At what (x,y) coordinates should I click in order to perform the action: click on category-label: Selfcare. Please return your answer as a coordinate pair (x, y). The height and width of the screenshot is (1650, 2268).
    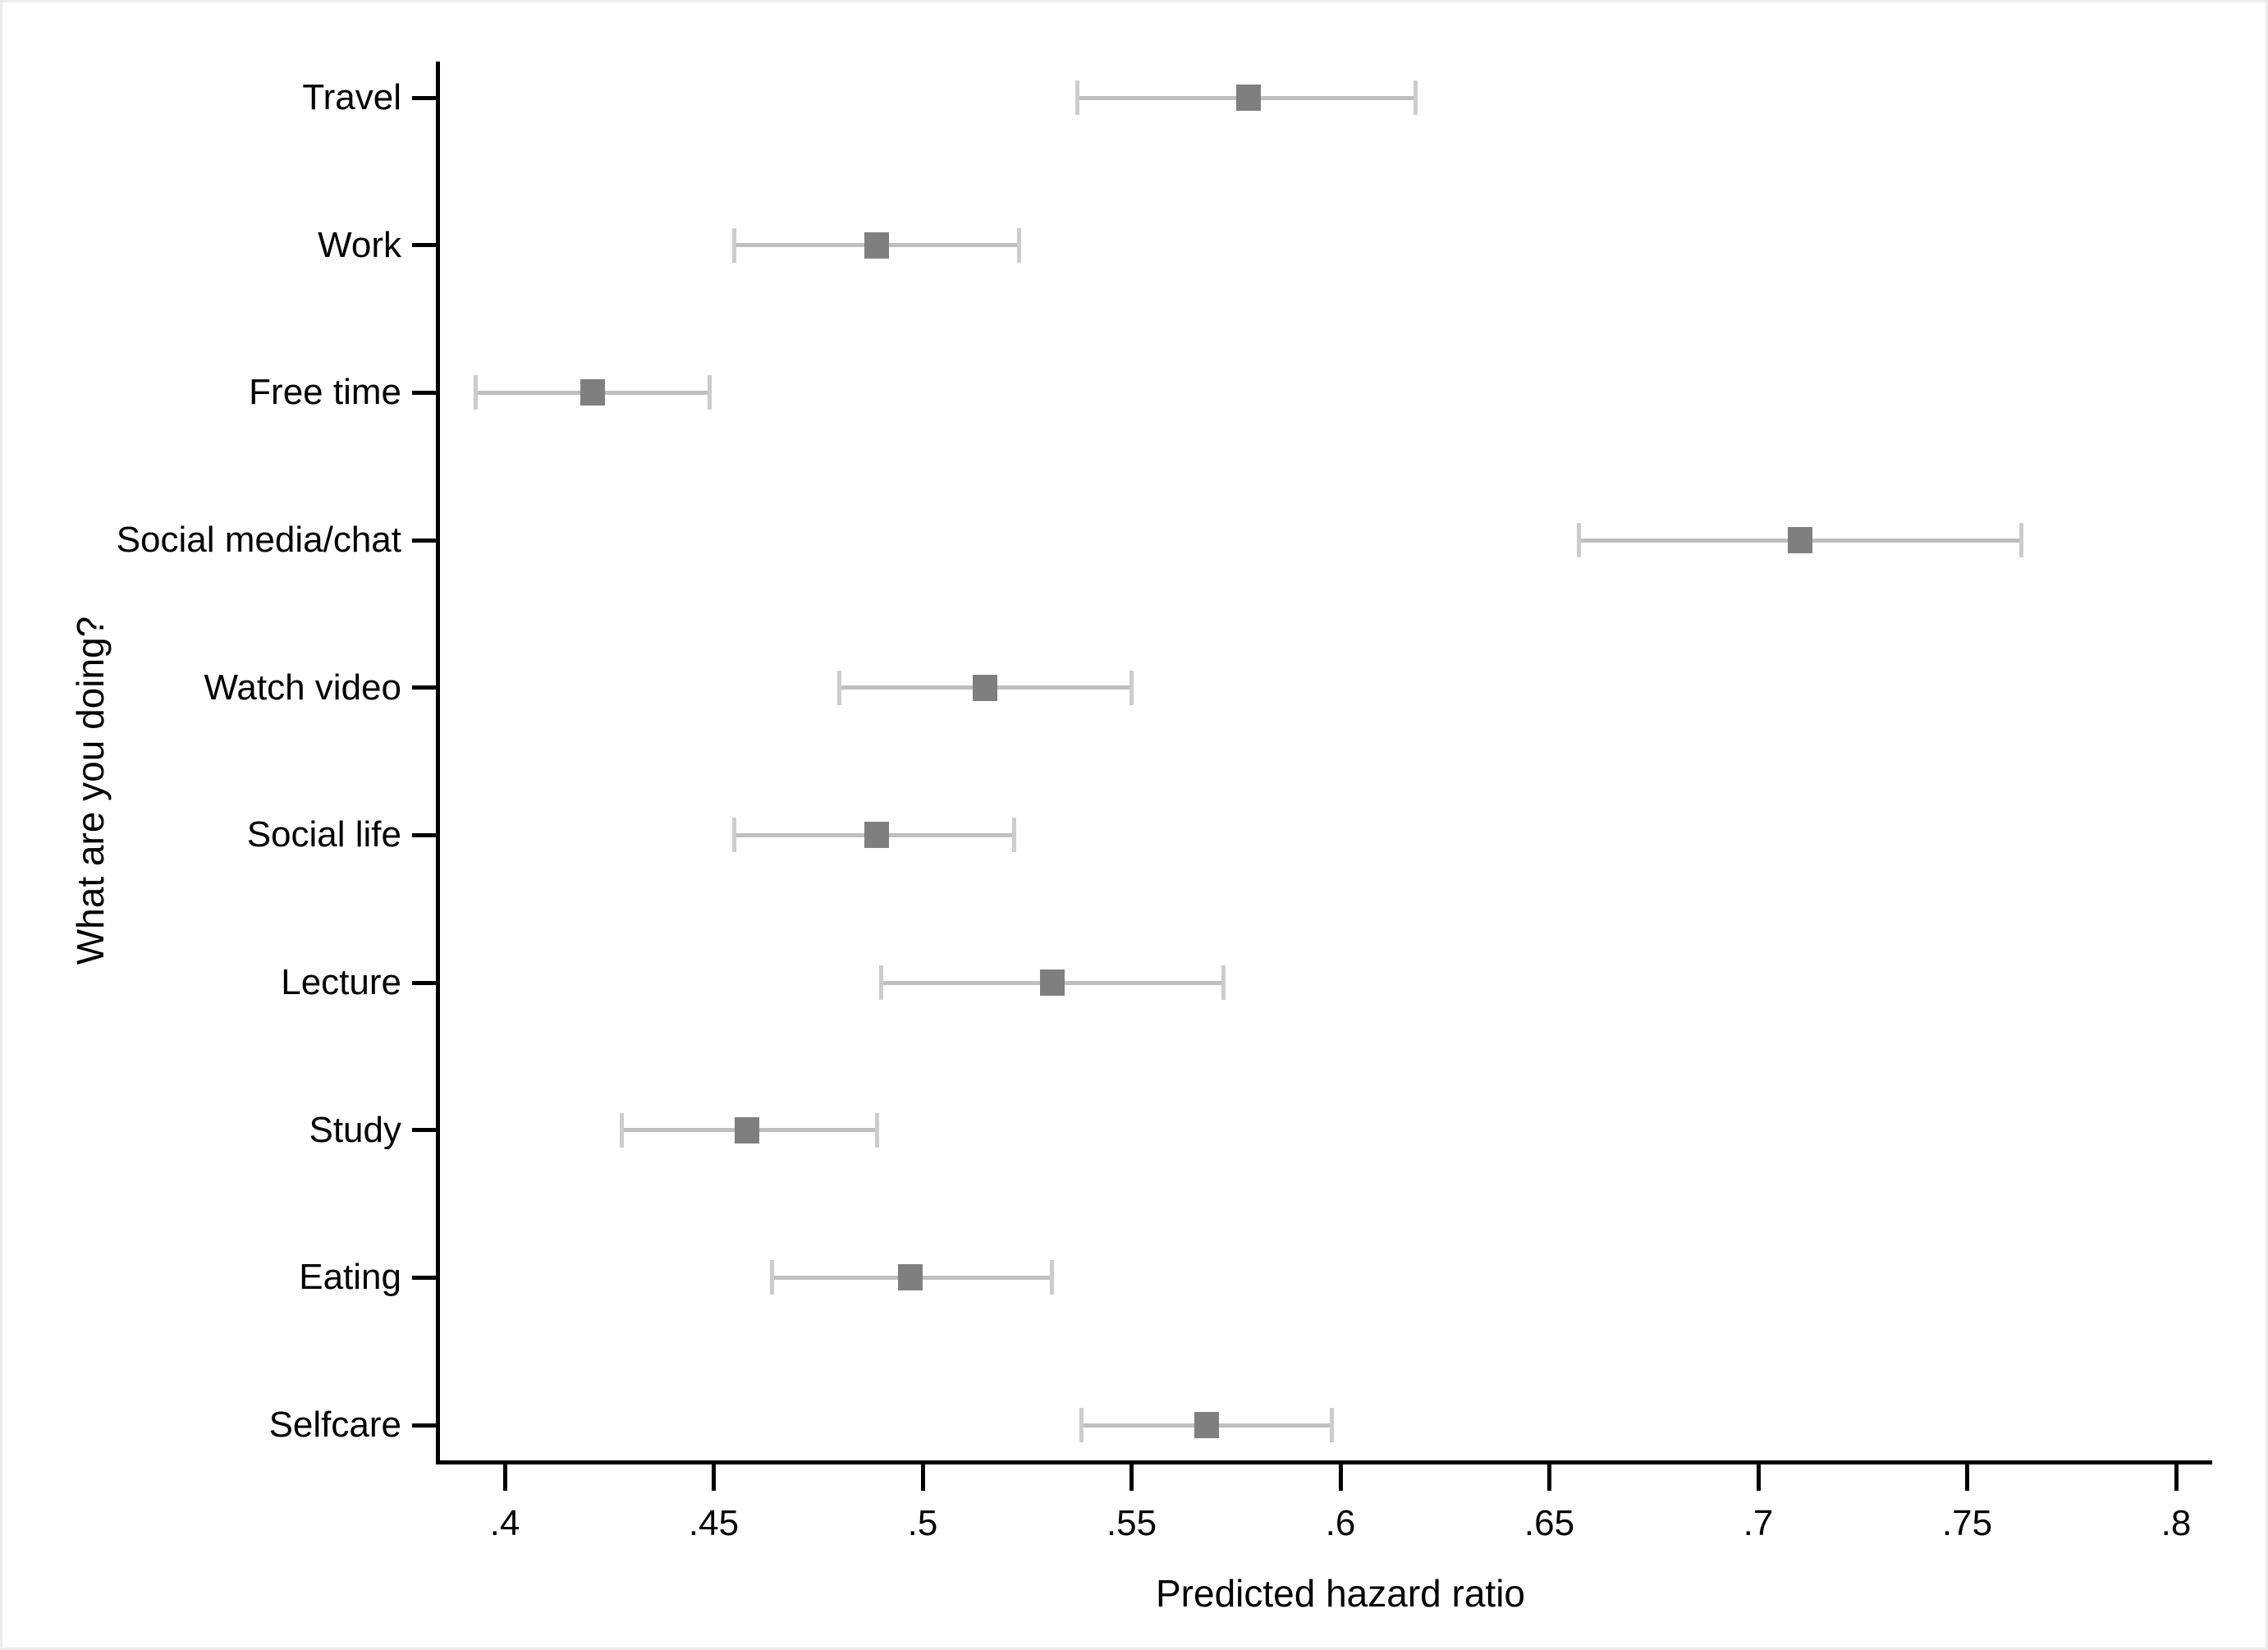
    Looking at the image, I should click on (334, 1426).